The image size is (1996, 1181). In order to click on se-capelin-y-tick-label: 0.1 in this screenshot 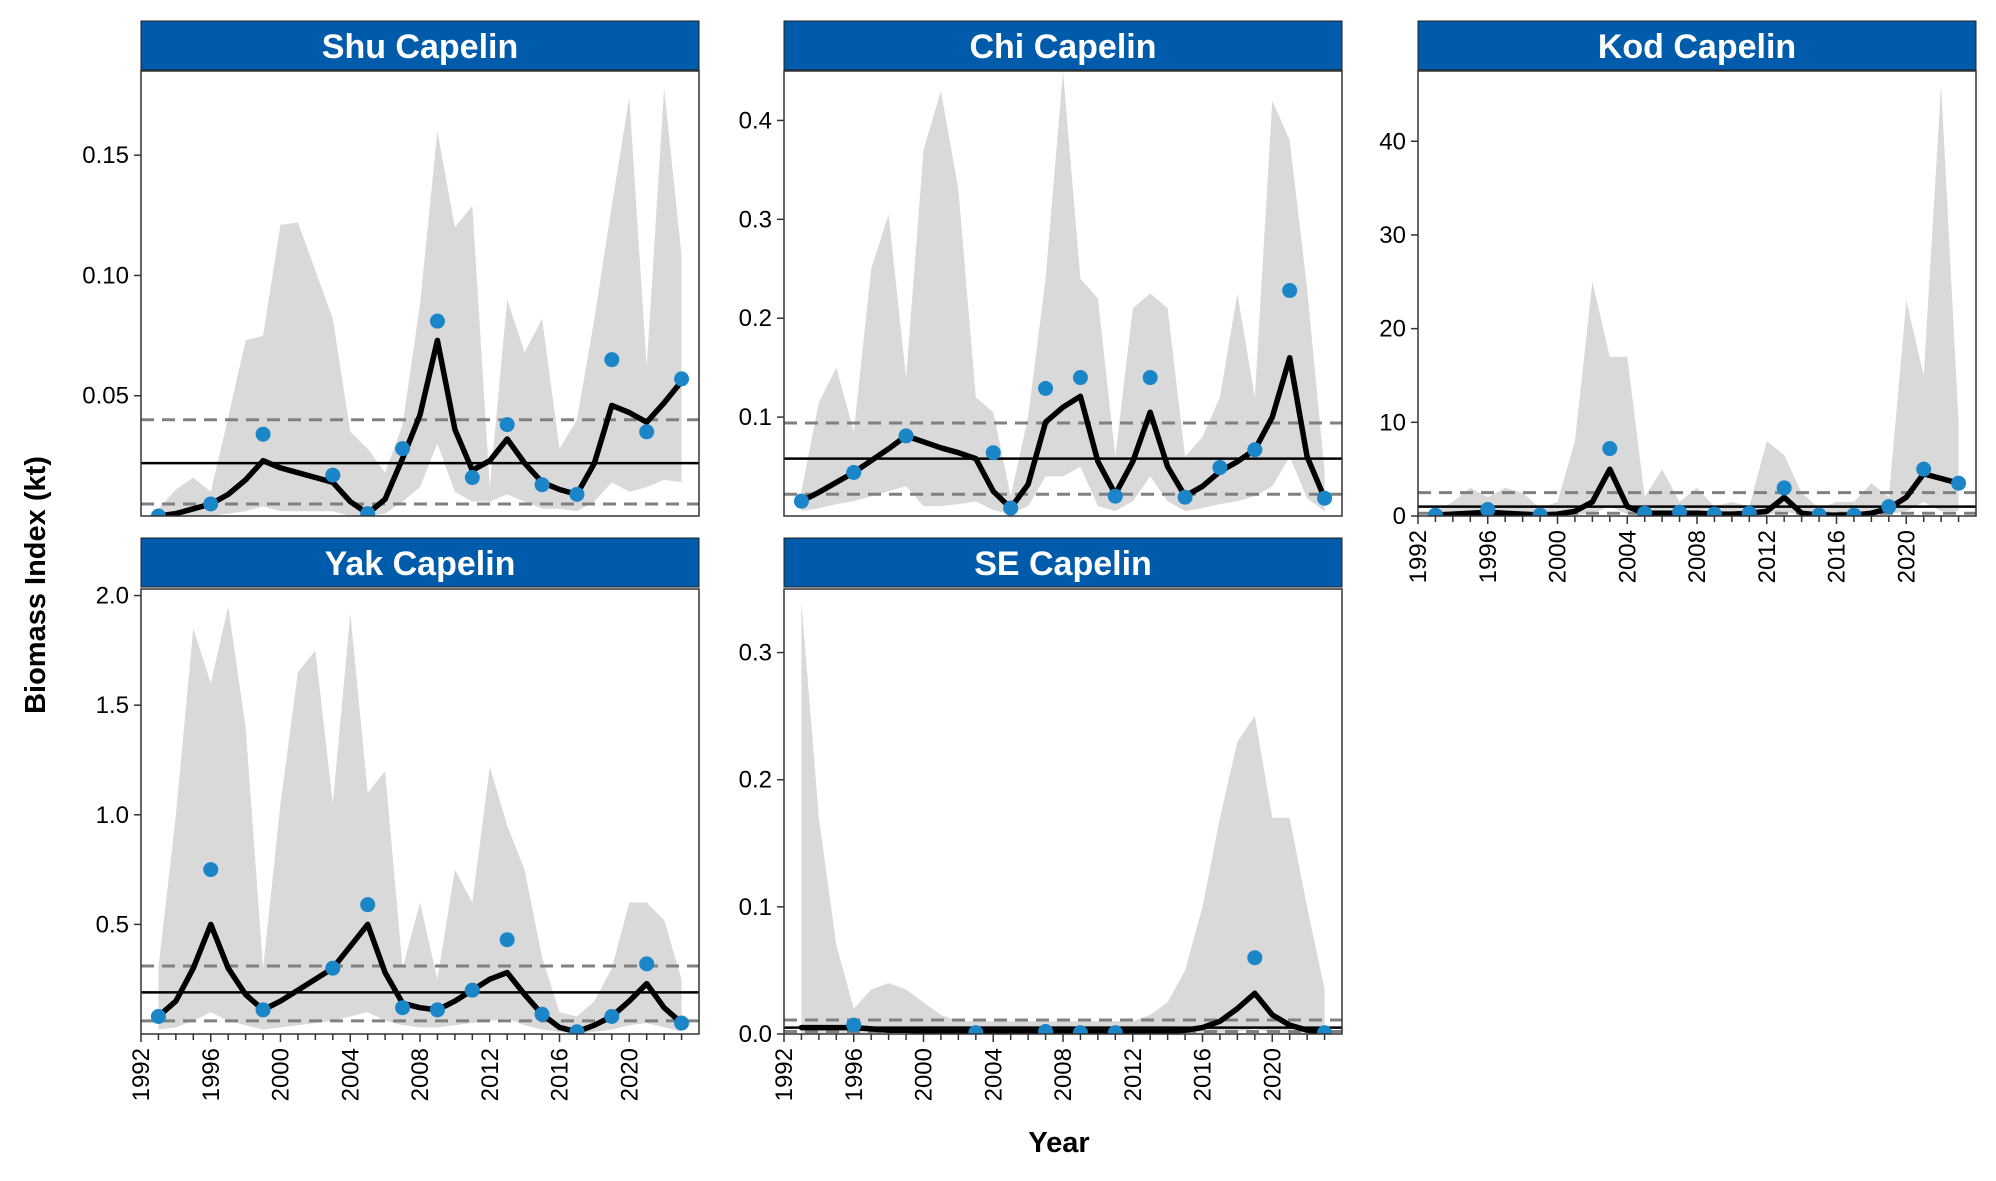, I will do `click(755, 907)`.